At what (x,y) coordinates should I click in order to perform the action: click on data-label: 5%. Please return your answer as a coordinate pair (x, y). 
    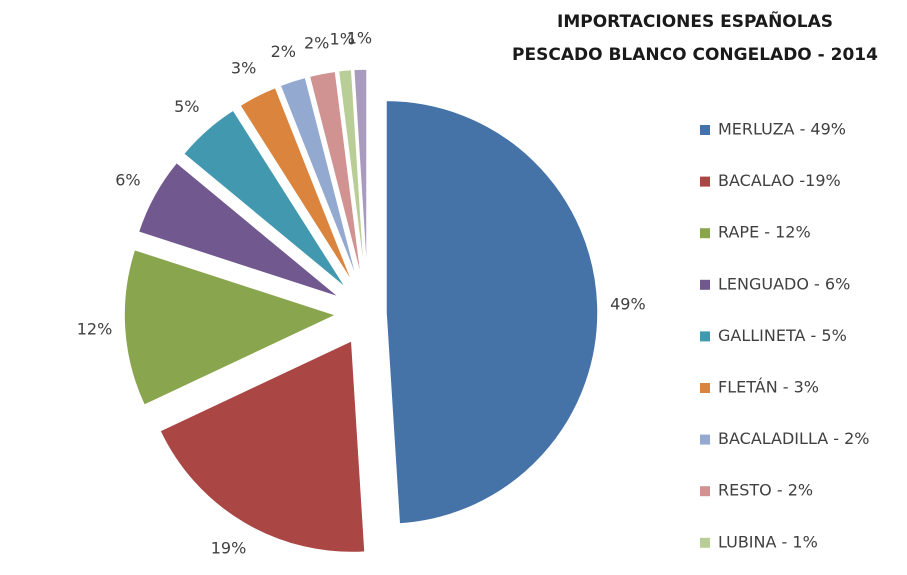
    Looking at the image, I should click on (186, 106).